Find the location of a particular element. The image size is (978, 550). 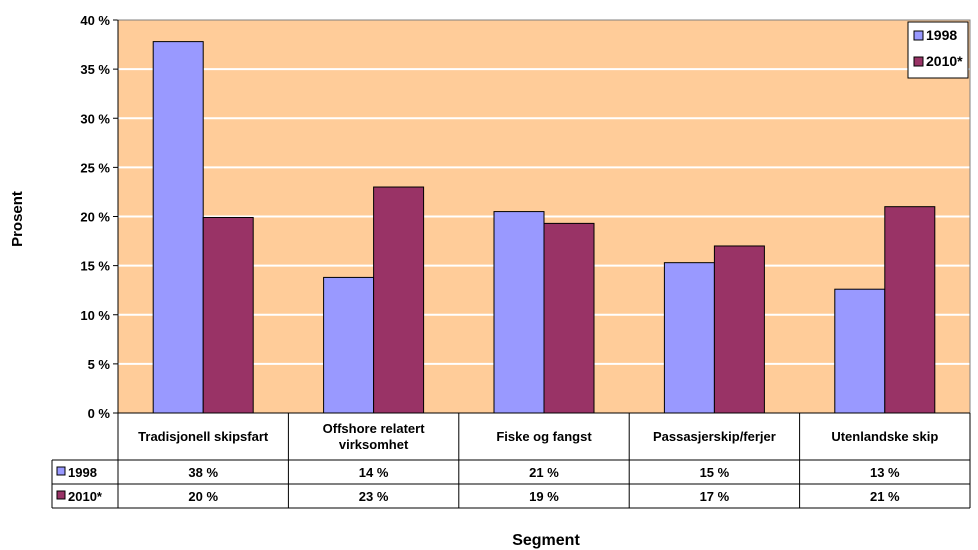

category-label-0: Tradisjonell skipsfart is located at coordinates (203, 436).